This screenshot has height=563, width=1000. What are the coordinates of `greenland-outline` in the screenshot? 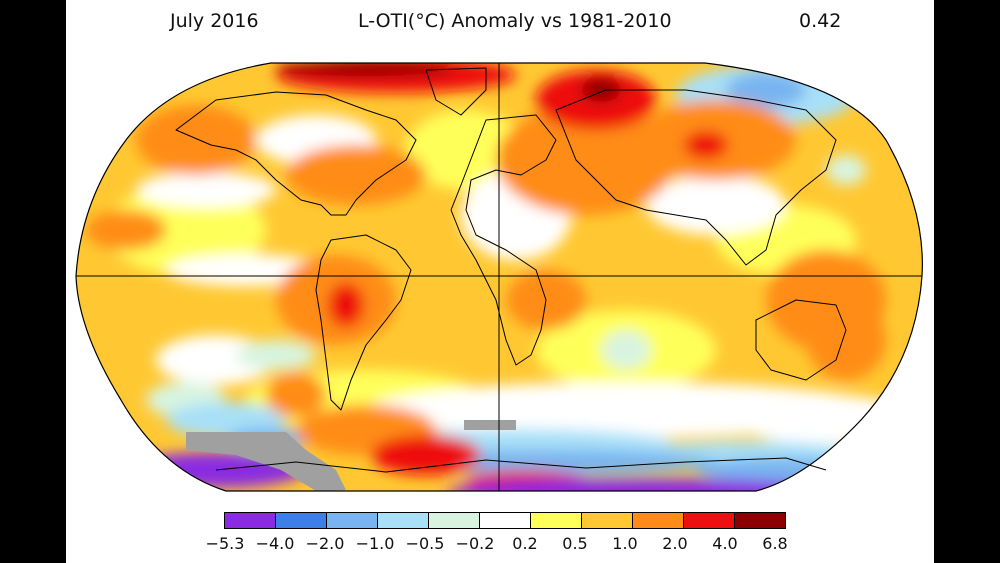 It's located at (456, 91).